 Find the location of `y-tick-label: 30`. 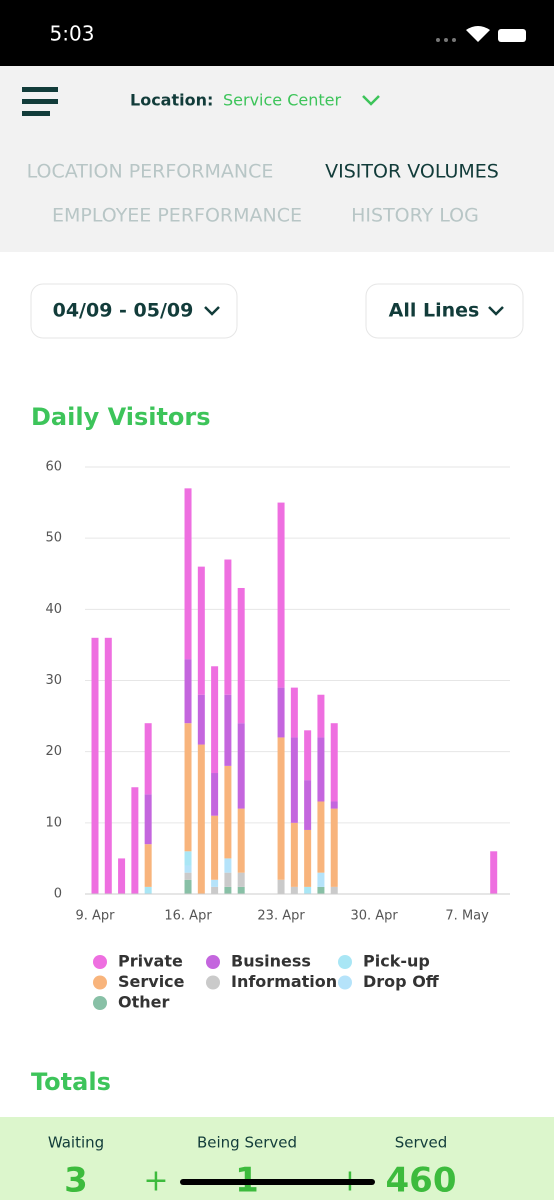

y-tick-label: 30 is located at coordinates (53, 680).